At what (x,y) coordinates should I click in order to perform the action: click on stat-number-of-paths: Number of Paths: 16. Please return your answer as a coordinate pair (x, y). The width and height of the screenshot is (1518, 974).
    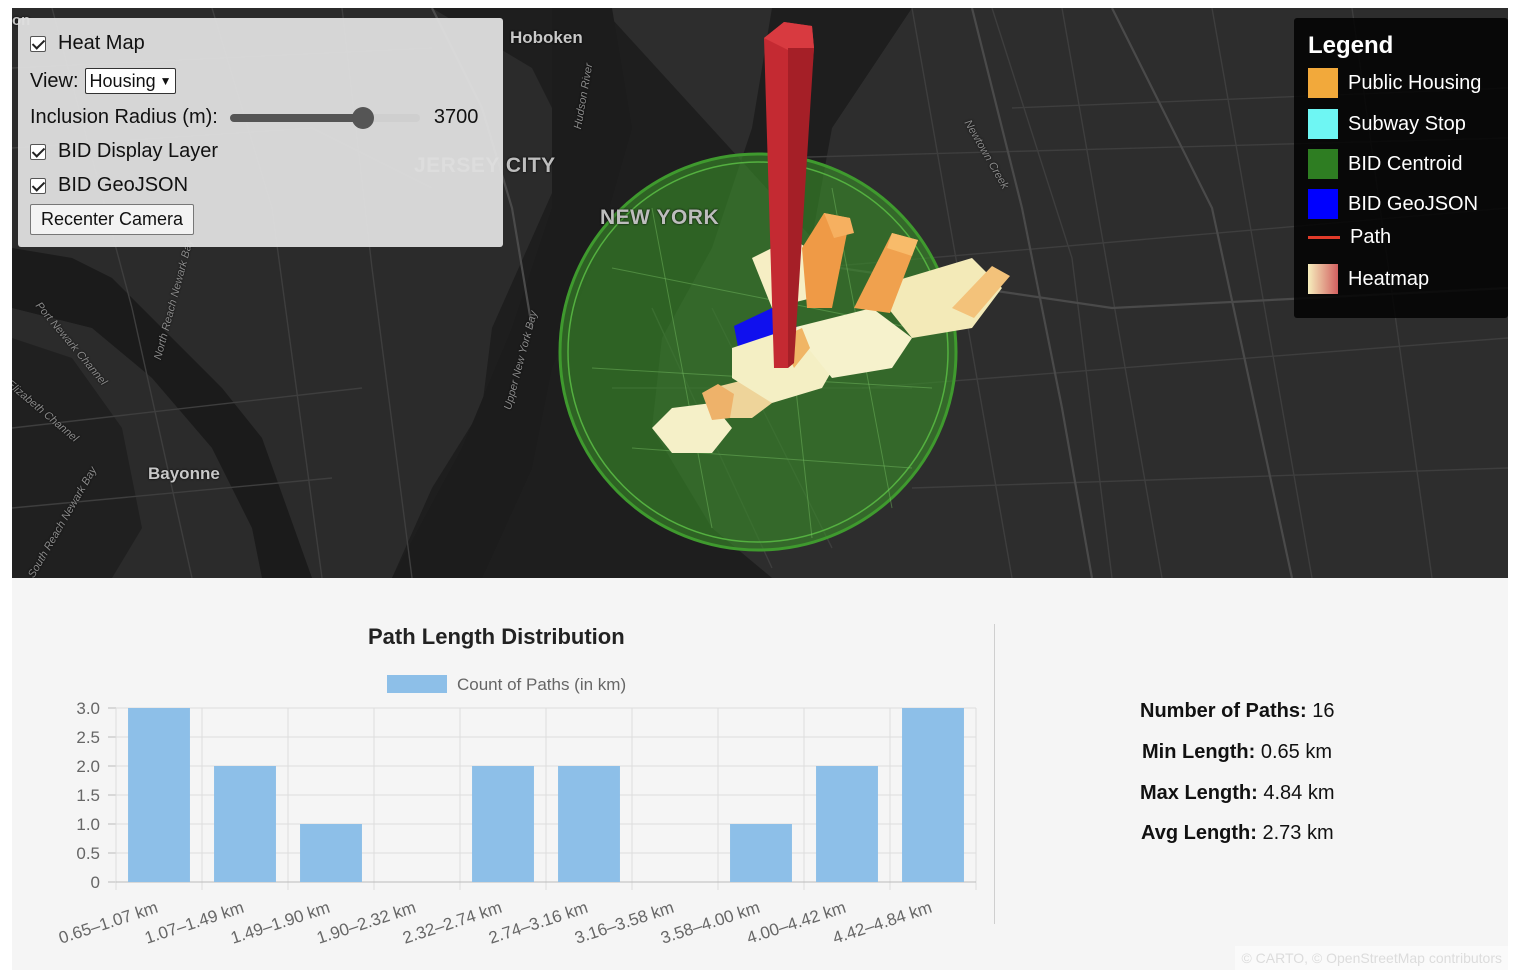
    Looking at the image, I should click on (1237, 711).